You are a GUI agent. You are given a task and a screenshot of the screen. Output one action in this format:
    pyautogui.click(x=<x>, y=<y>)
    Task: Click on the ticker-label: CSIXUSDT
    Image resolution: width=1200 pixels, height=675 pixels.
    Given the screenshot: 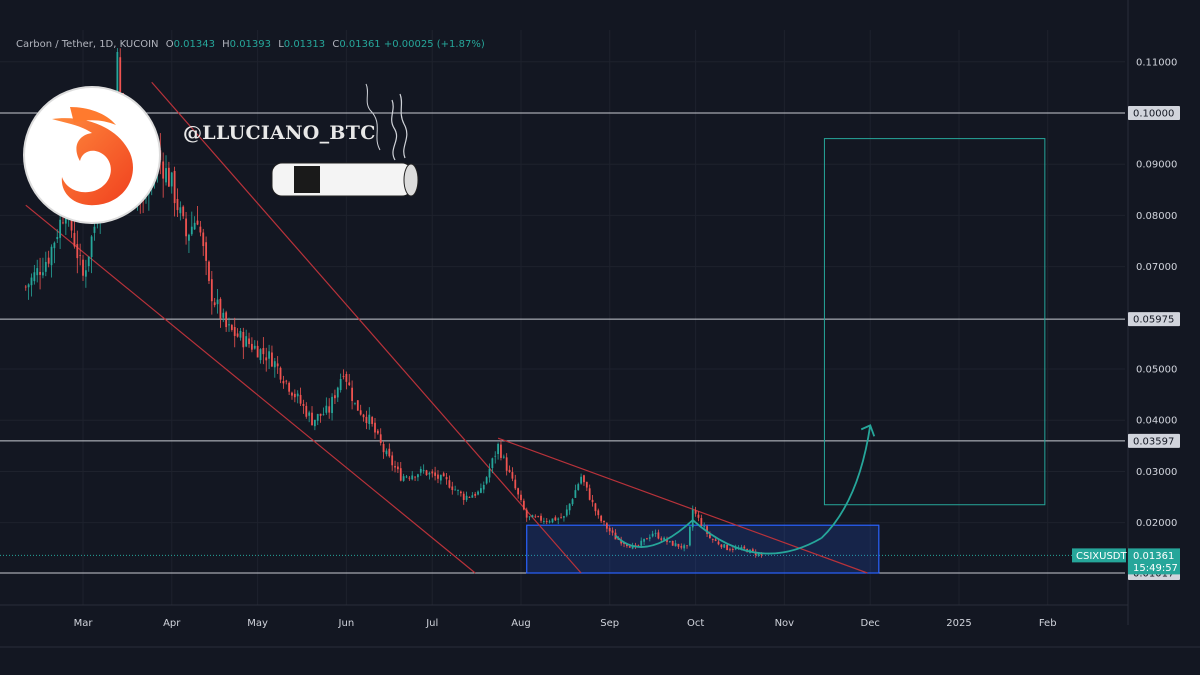 What is the action you would take?
    pyautogui.click(x=1101, y=556)
    